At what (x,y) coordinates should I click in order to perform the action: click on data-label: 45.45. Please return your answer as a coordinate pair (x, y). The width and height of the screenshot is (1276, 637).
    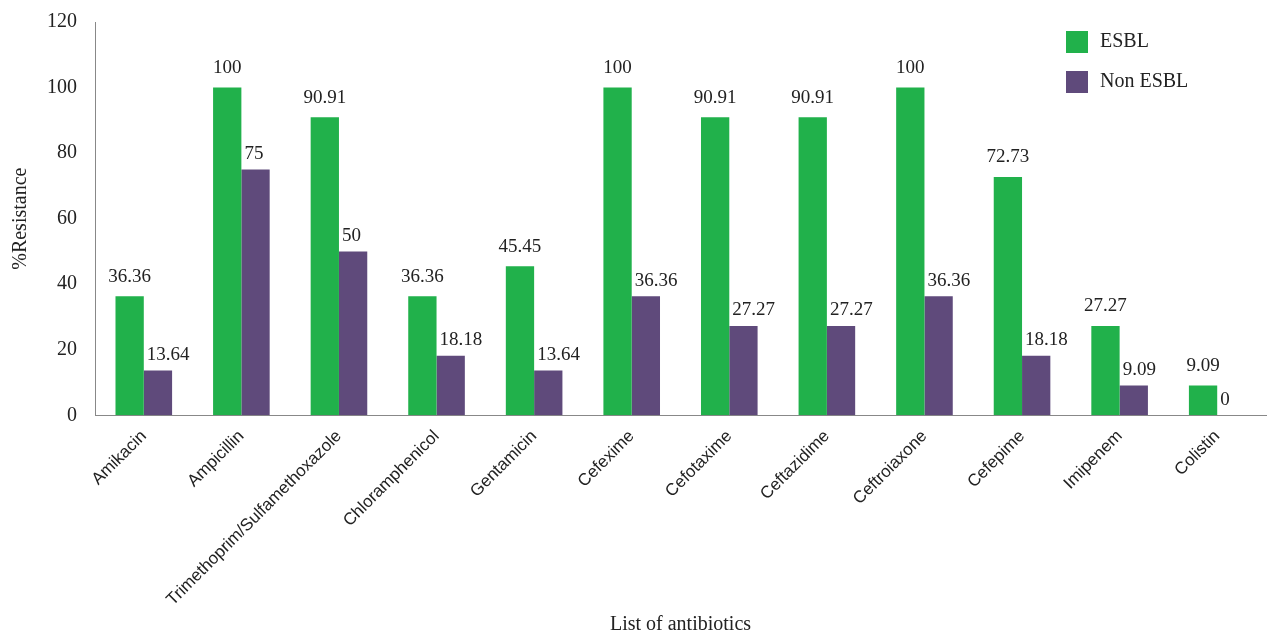
    Looking at the image, I should click on (520, 245).